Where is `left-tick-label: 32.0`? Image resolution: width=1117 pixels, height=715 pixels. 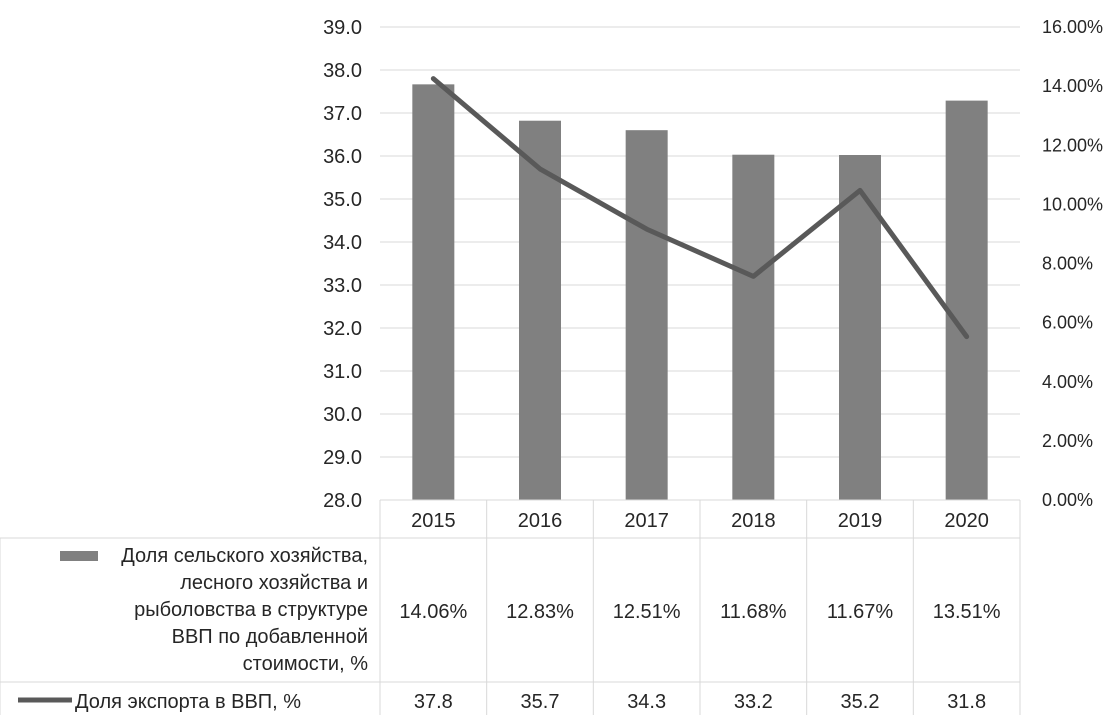
left-tick-label: 32.0 is located at coordinates (342, 329).